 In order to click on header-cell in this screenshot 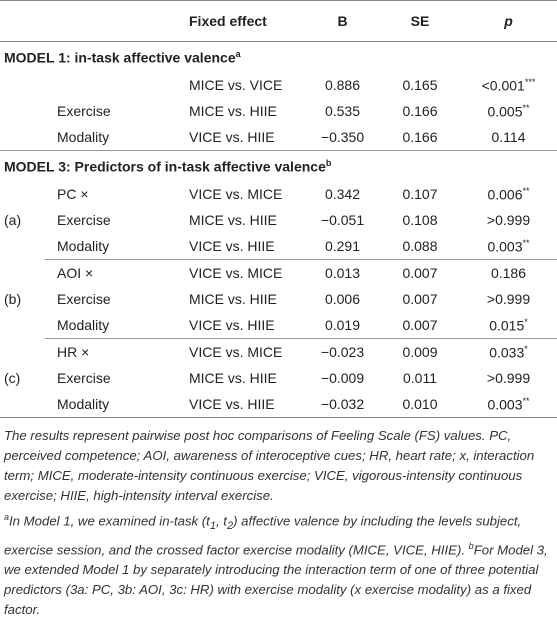, I will do `click(92, 21)`.